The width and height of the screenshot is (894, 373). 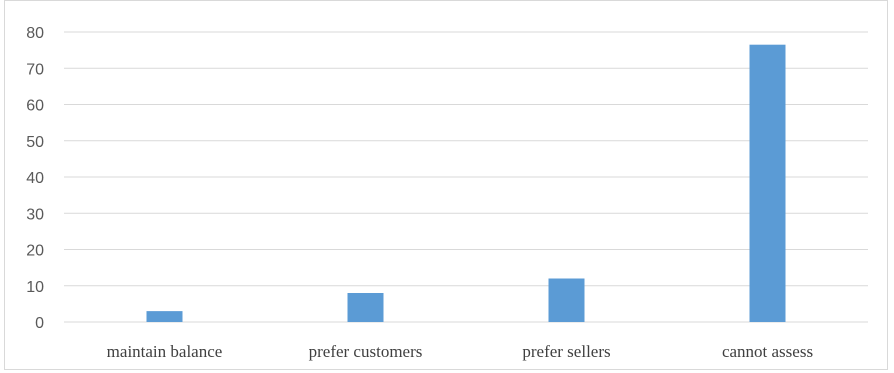 I want to click on y-tick-label: 0, so click(x=39, y=323).